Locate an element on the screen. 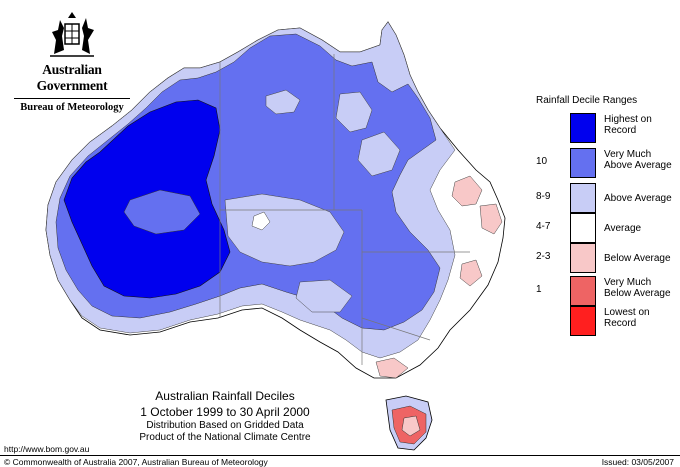  legend-item: 8-9 Above Average is located at coordinates (607, 198).